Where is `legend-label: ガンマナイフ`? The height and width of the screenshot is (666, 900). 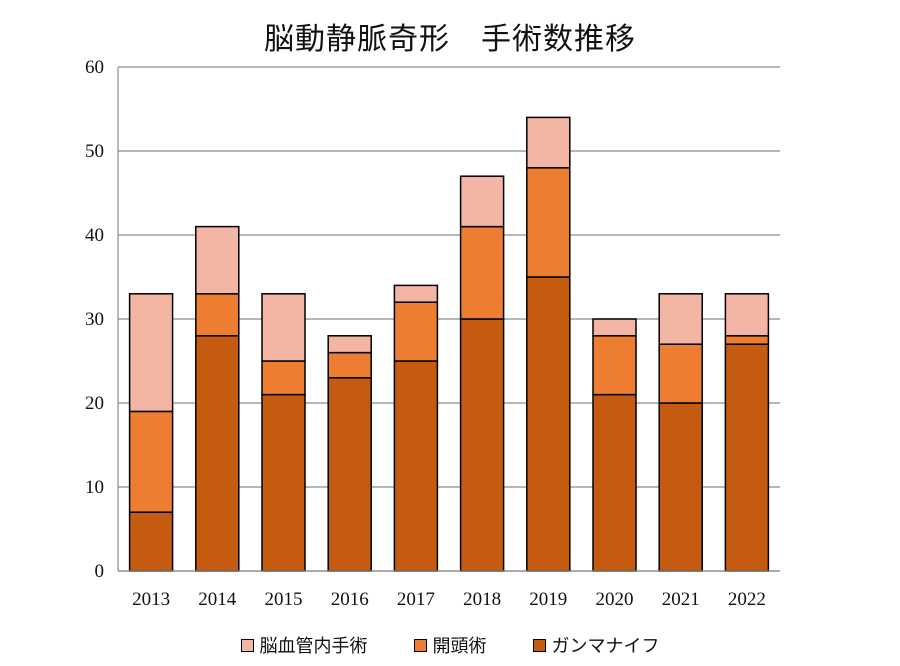
legend-label: ガンマナイフ is located at coordinates (605, 646).